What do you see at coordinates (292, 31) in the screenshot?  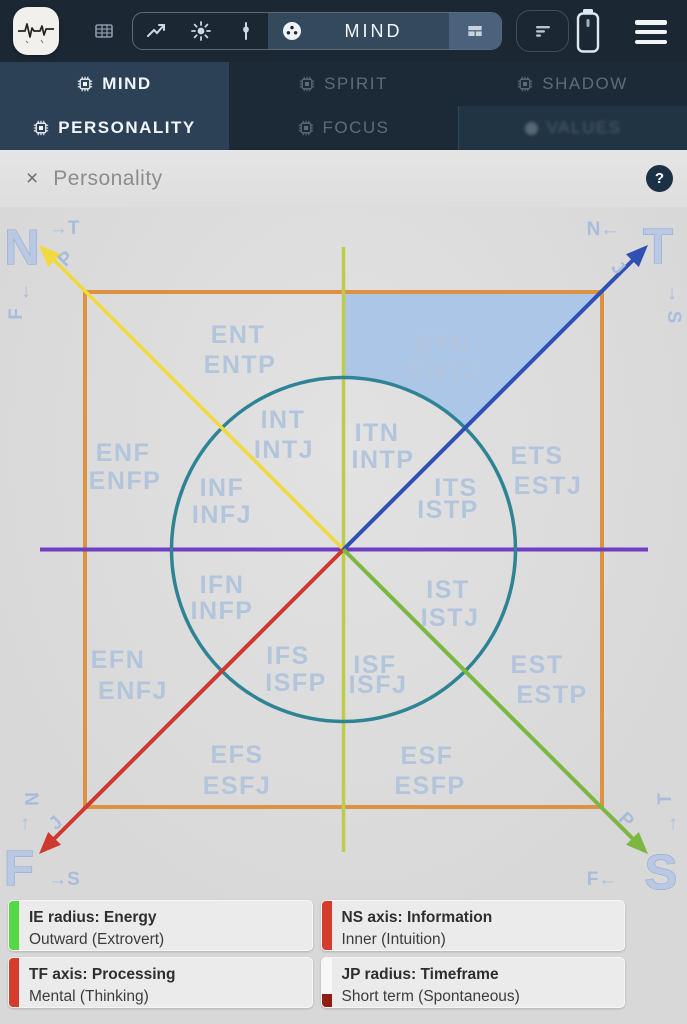 I see `mask-icon` at bounding box center [292, 31].